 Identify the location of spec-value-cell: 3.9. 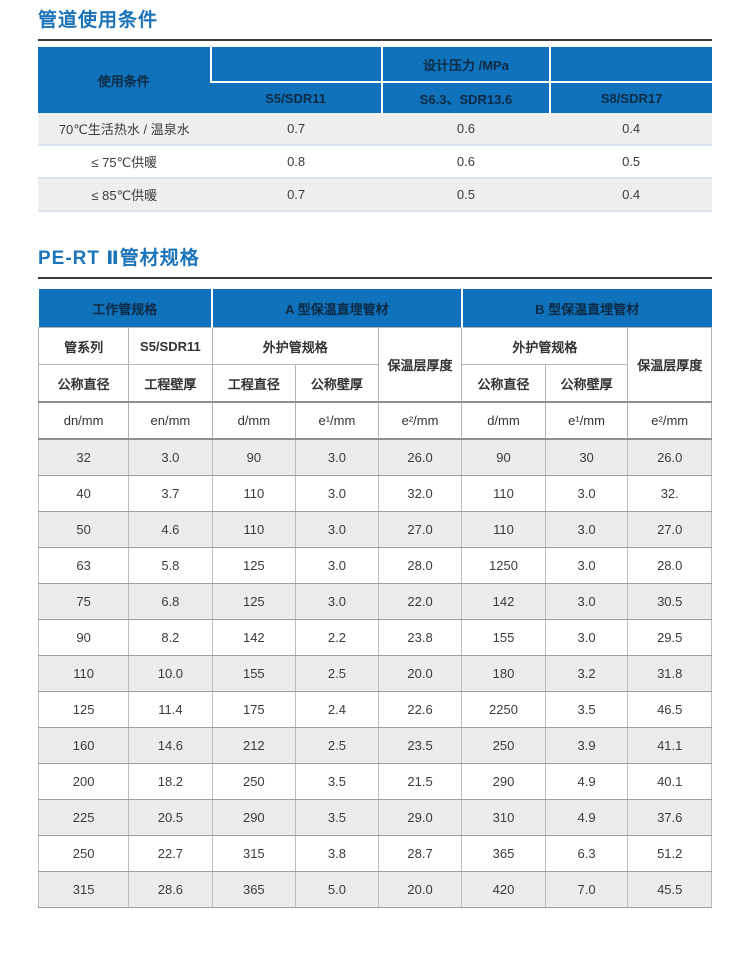
(586, 745).